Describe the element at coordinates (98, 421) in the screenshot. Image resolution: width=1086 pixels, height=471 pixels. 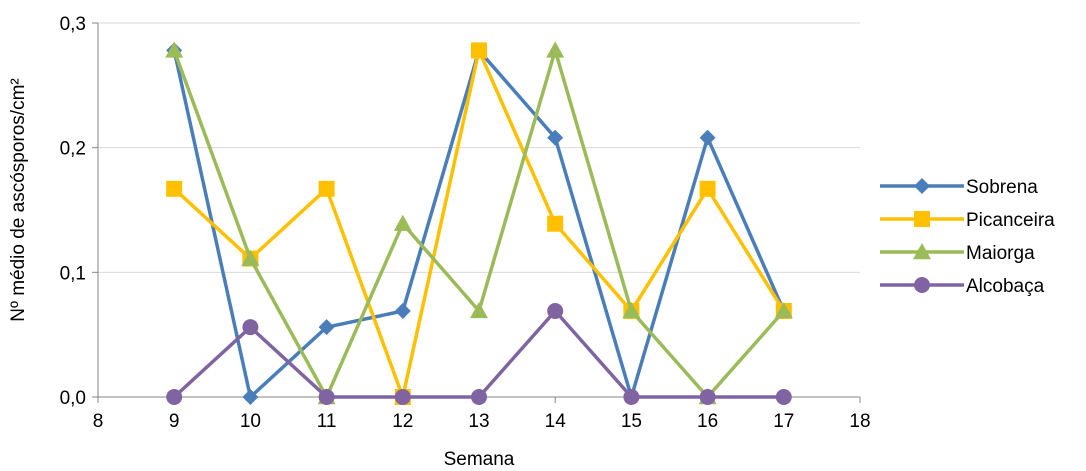
I see `x-tick-label: 8` at that location.